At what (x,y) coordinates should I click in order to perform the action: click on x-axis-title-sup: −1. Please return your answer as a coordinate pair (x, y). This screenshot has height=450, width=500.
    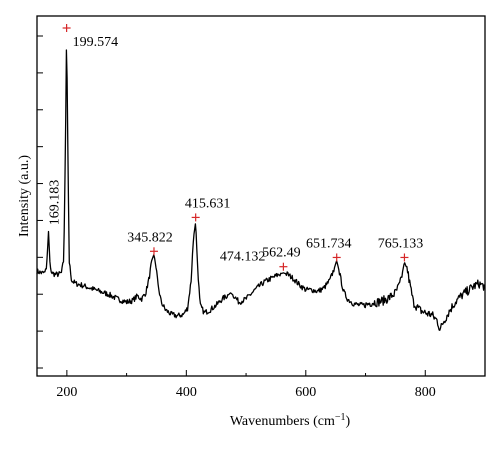
    Looking at the image, I should click on (340, 417).